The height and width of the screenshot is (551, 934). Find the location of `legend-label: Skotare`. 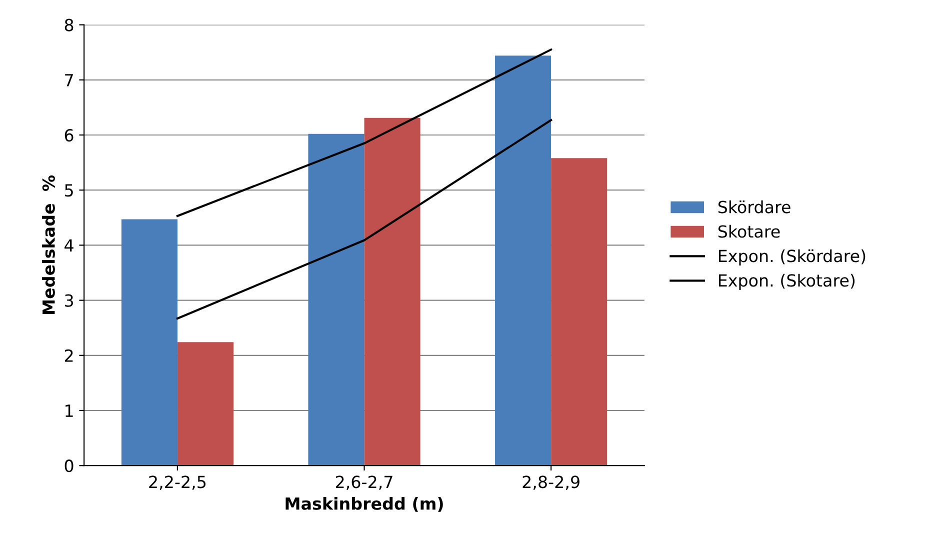

legend-label: Skotare is located at coordinates (749, 231).